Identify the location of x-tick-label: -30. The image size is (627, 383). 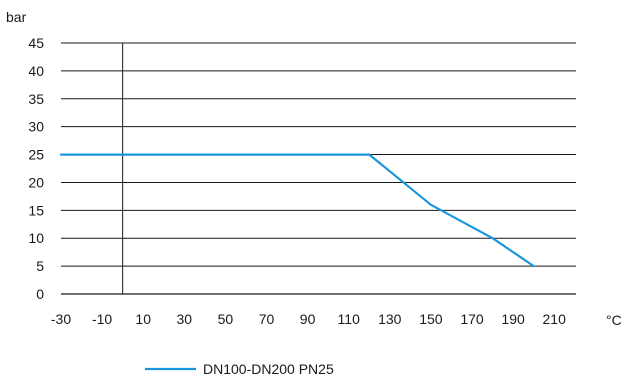
(61, 319).